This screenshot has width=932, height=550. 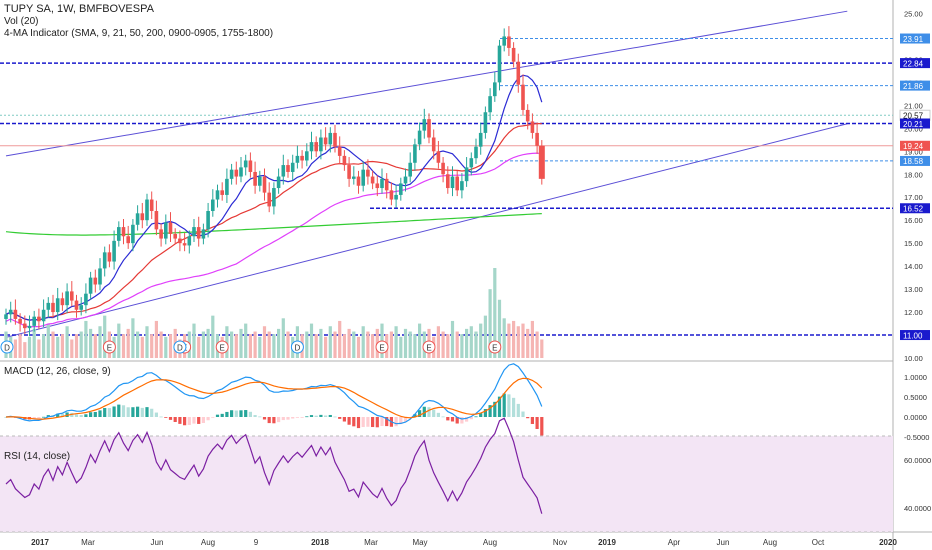 What do you see at coordinates (888, 542) in the screenshot?
I see `time-tick-label: 2020` at bounding box center [888, 542].